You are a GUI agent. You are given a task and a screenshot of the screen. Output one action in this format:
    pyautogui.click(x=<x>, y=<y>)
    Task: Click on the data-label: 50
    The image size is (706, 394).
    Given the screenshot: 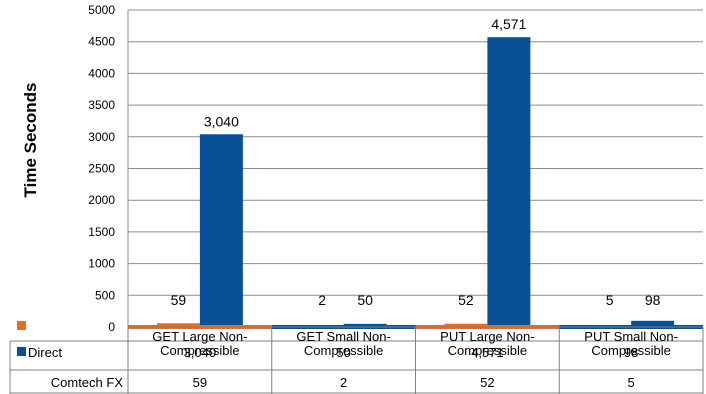 What is the action you would take?
    pyautogui.click(x=365, y=300)
    